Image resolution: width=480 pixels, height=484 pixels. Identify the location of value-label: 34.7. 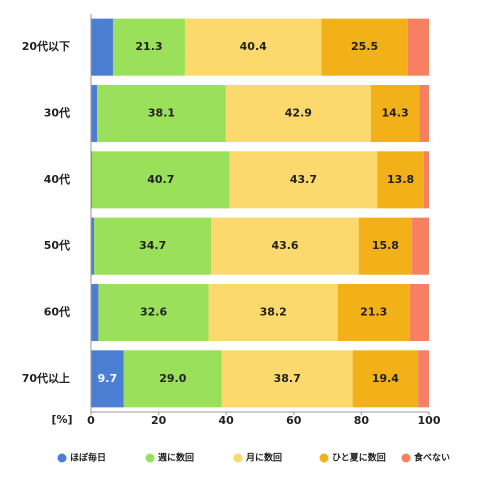
(152, 245).